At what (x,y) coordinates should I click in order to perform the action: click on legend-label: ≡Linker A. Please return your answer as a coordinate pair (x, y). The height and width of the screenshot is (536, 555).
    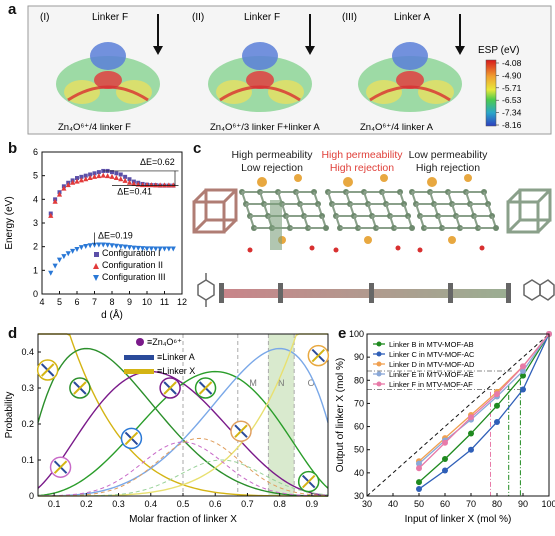
    Looking at the image, I should click on (176, 357).